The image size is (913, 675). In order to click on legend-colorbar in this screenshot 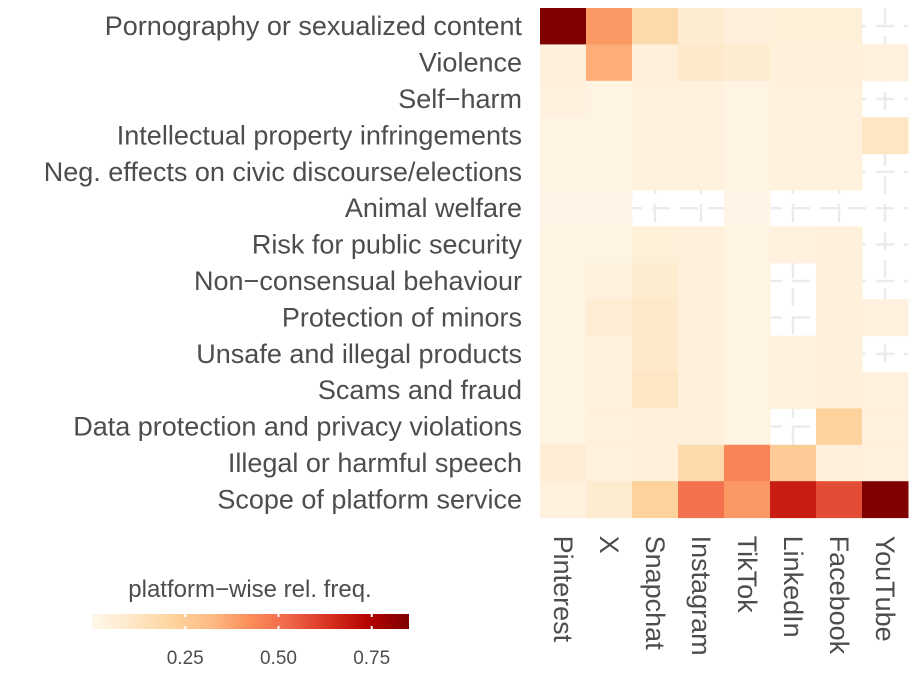, I will do `click(250, 621)`.